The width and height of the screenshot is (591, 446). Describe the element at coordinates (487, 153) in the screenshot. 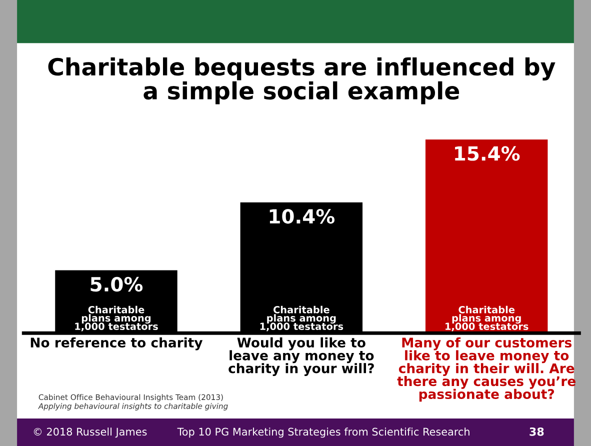

I see `data-label: 15.4%` at that location.